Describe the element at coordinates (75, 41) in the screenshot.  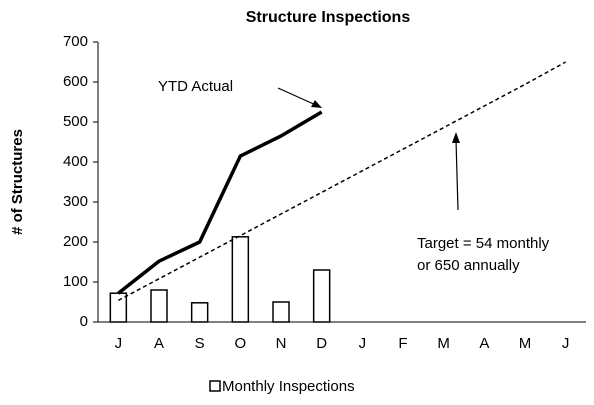
I see `y-tick-label: 700` at that location.